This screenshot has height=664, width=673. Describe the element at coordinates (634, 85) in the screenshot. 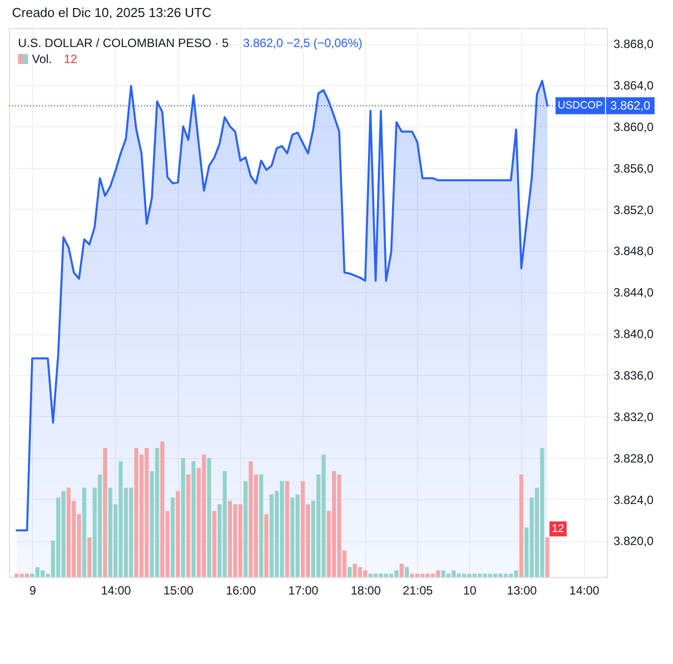

I see `y-tick-label: 3.864,0` at that location.